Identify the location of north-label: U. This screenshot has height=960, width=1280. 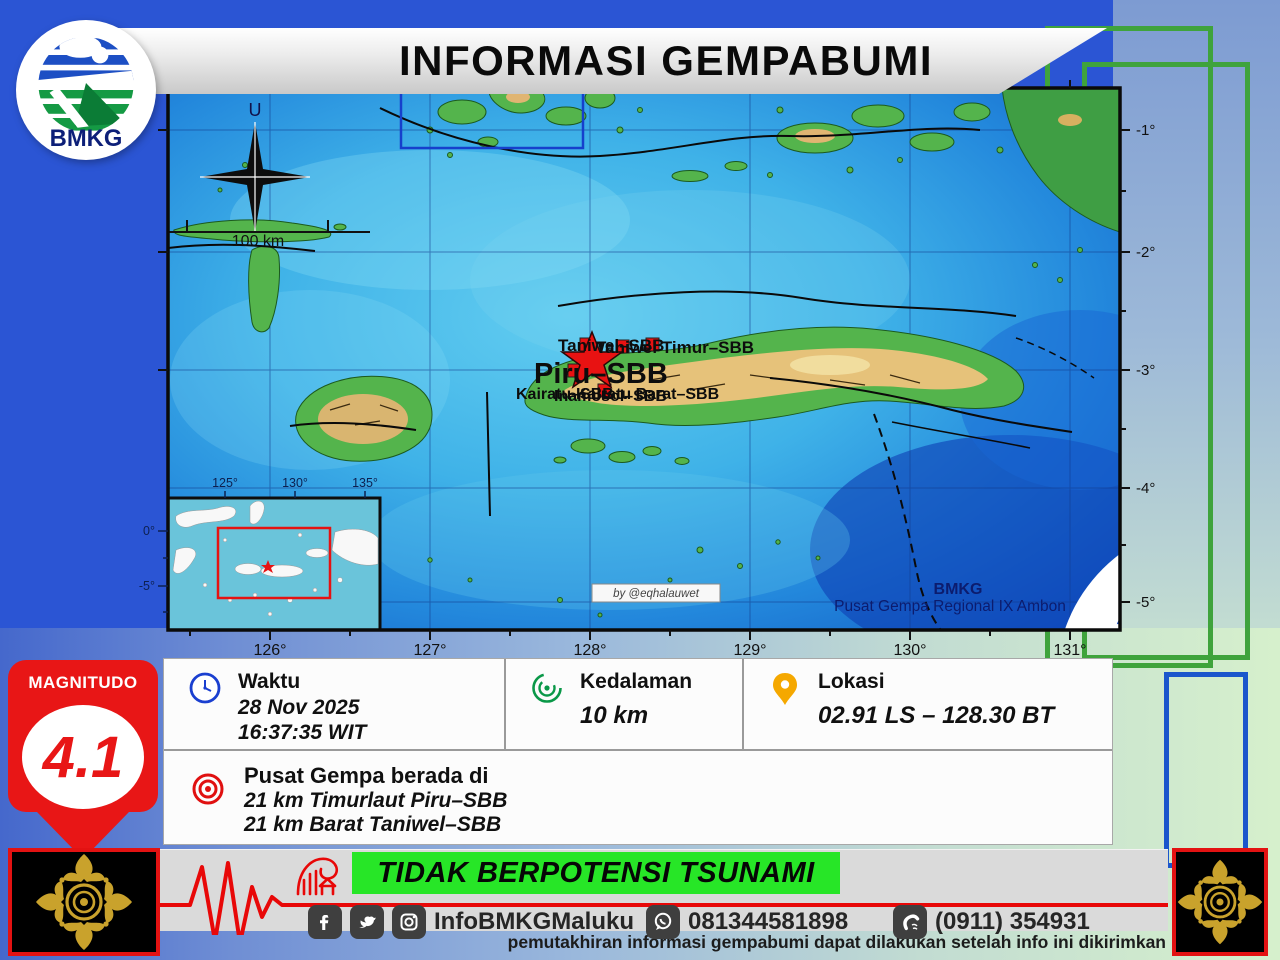
(255, 110).